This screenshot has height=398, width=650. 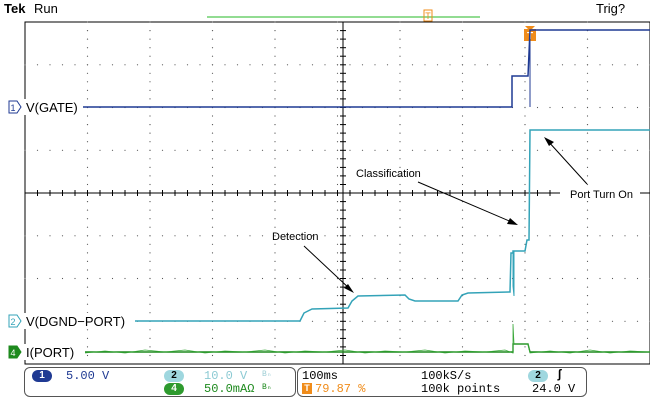 I want to click on ch4-scale: 50.0mAΩ, so click(x=229, y=389).